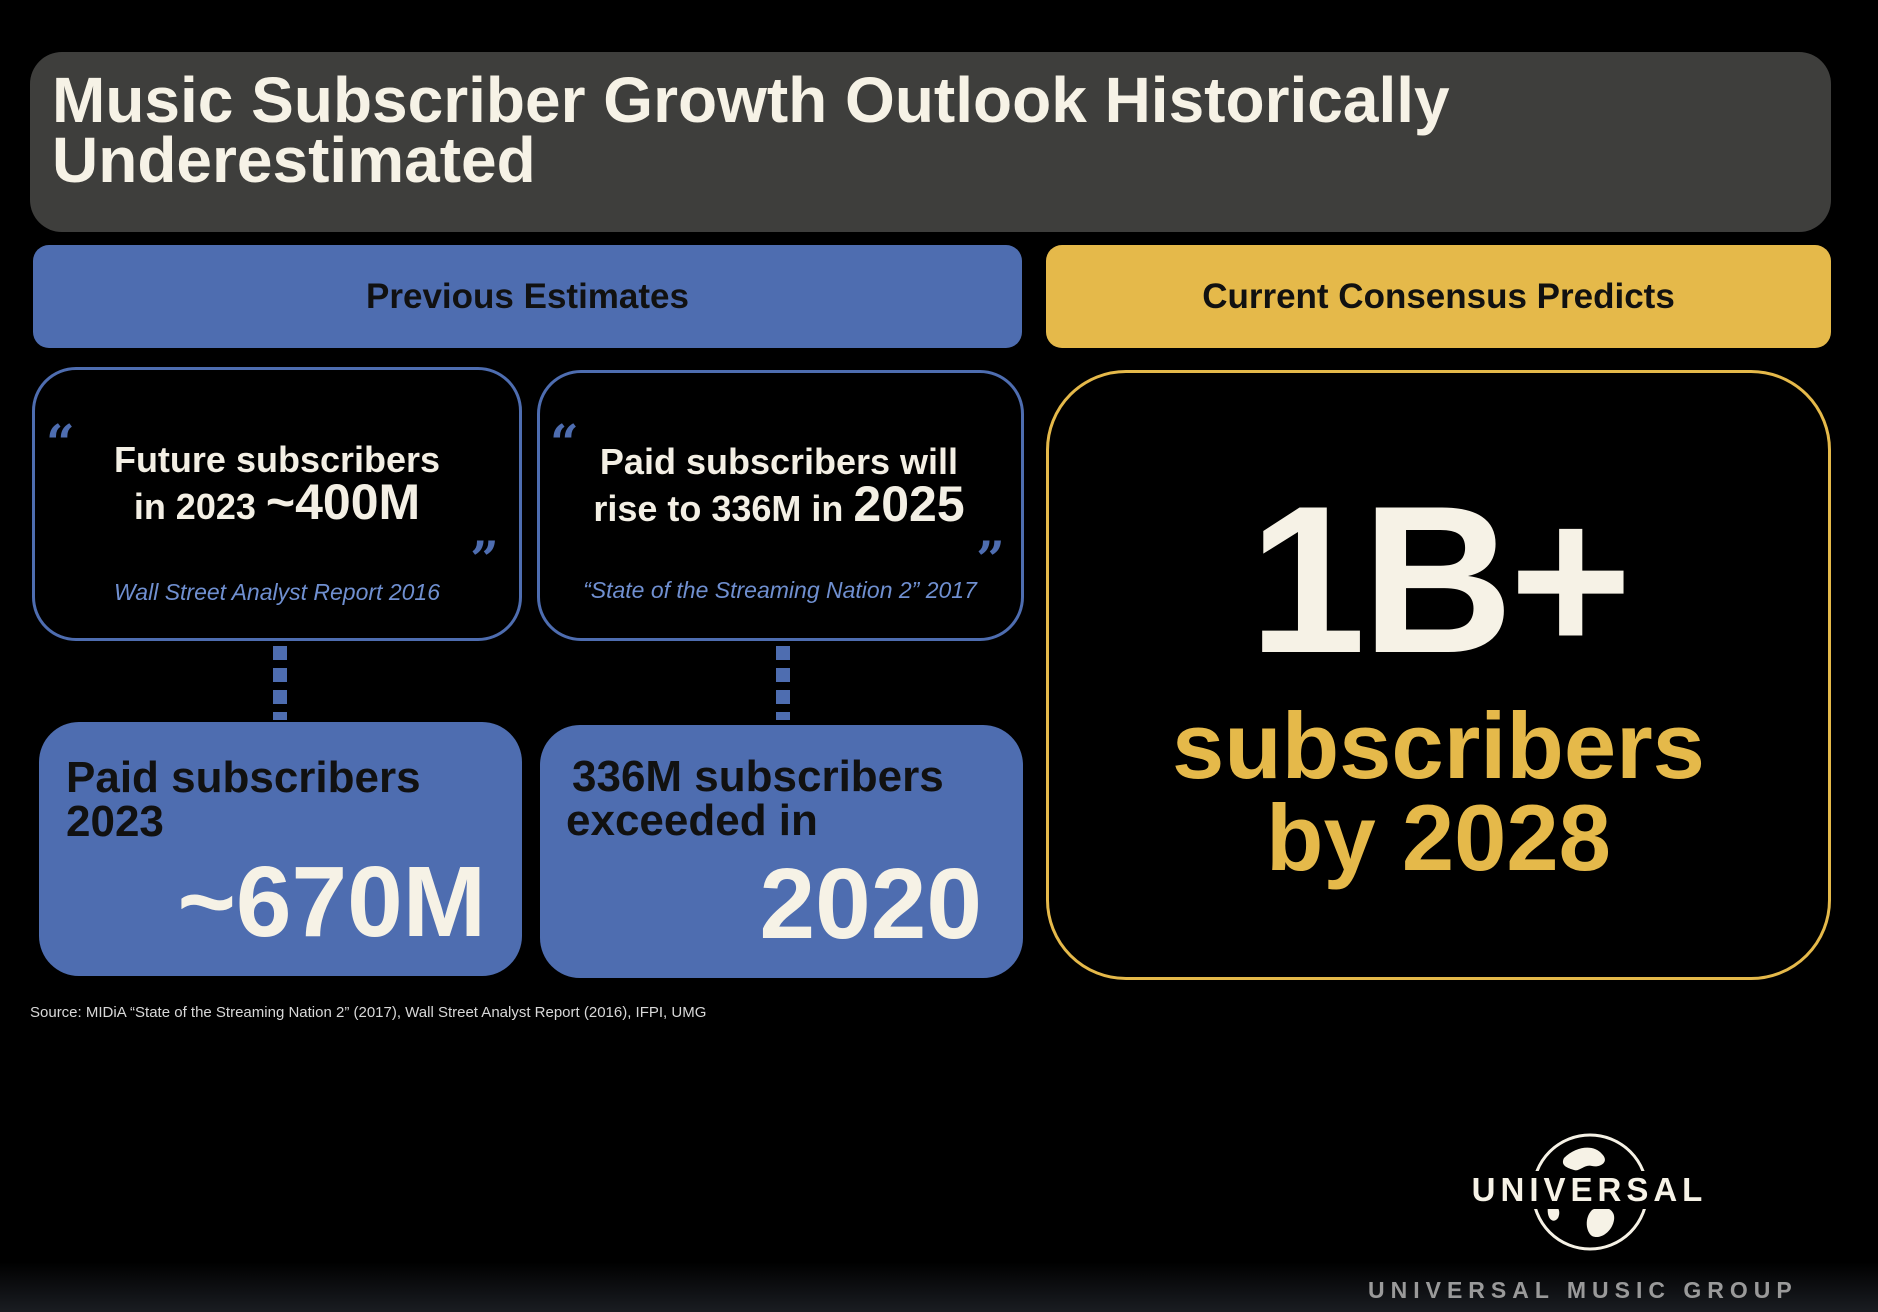  I want to click on quote-2016-source: Wall Street Analyst Report 2016, so click(277, 592).